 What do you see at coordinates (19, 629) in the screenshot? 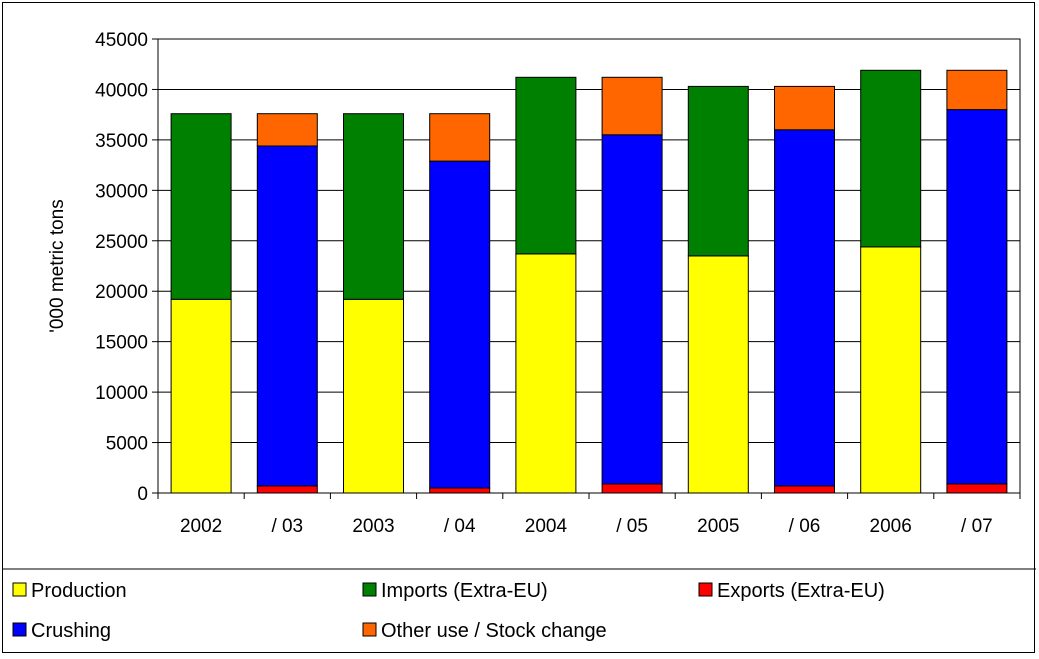
I see `legend-swatch-crushing` at bounding box center [19, 629].